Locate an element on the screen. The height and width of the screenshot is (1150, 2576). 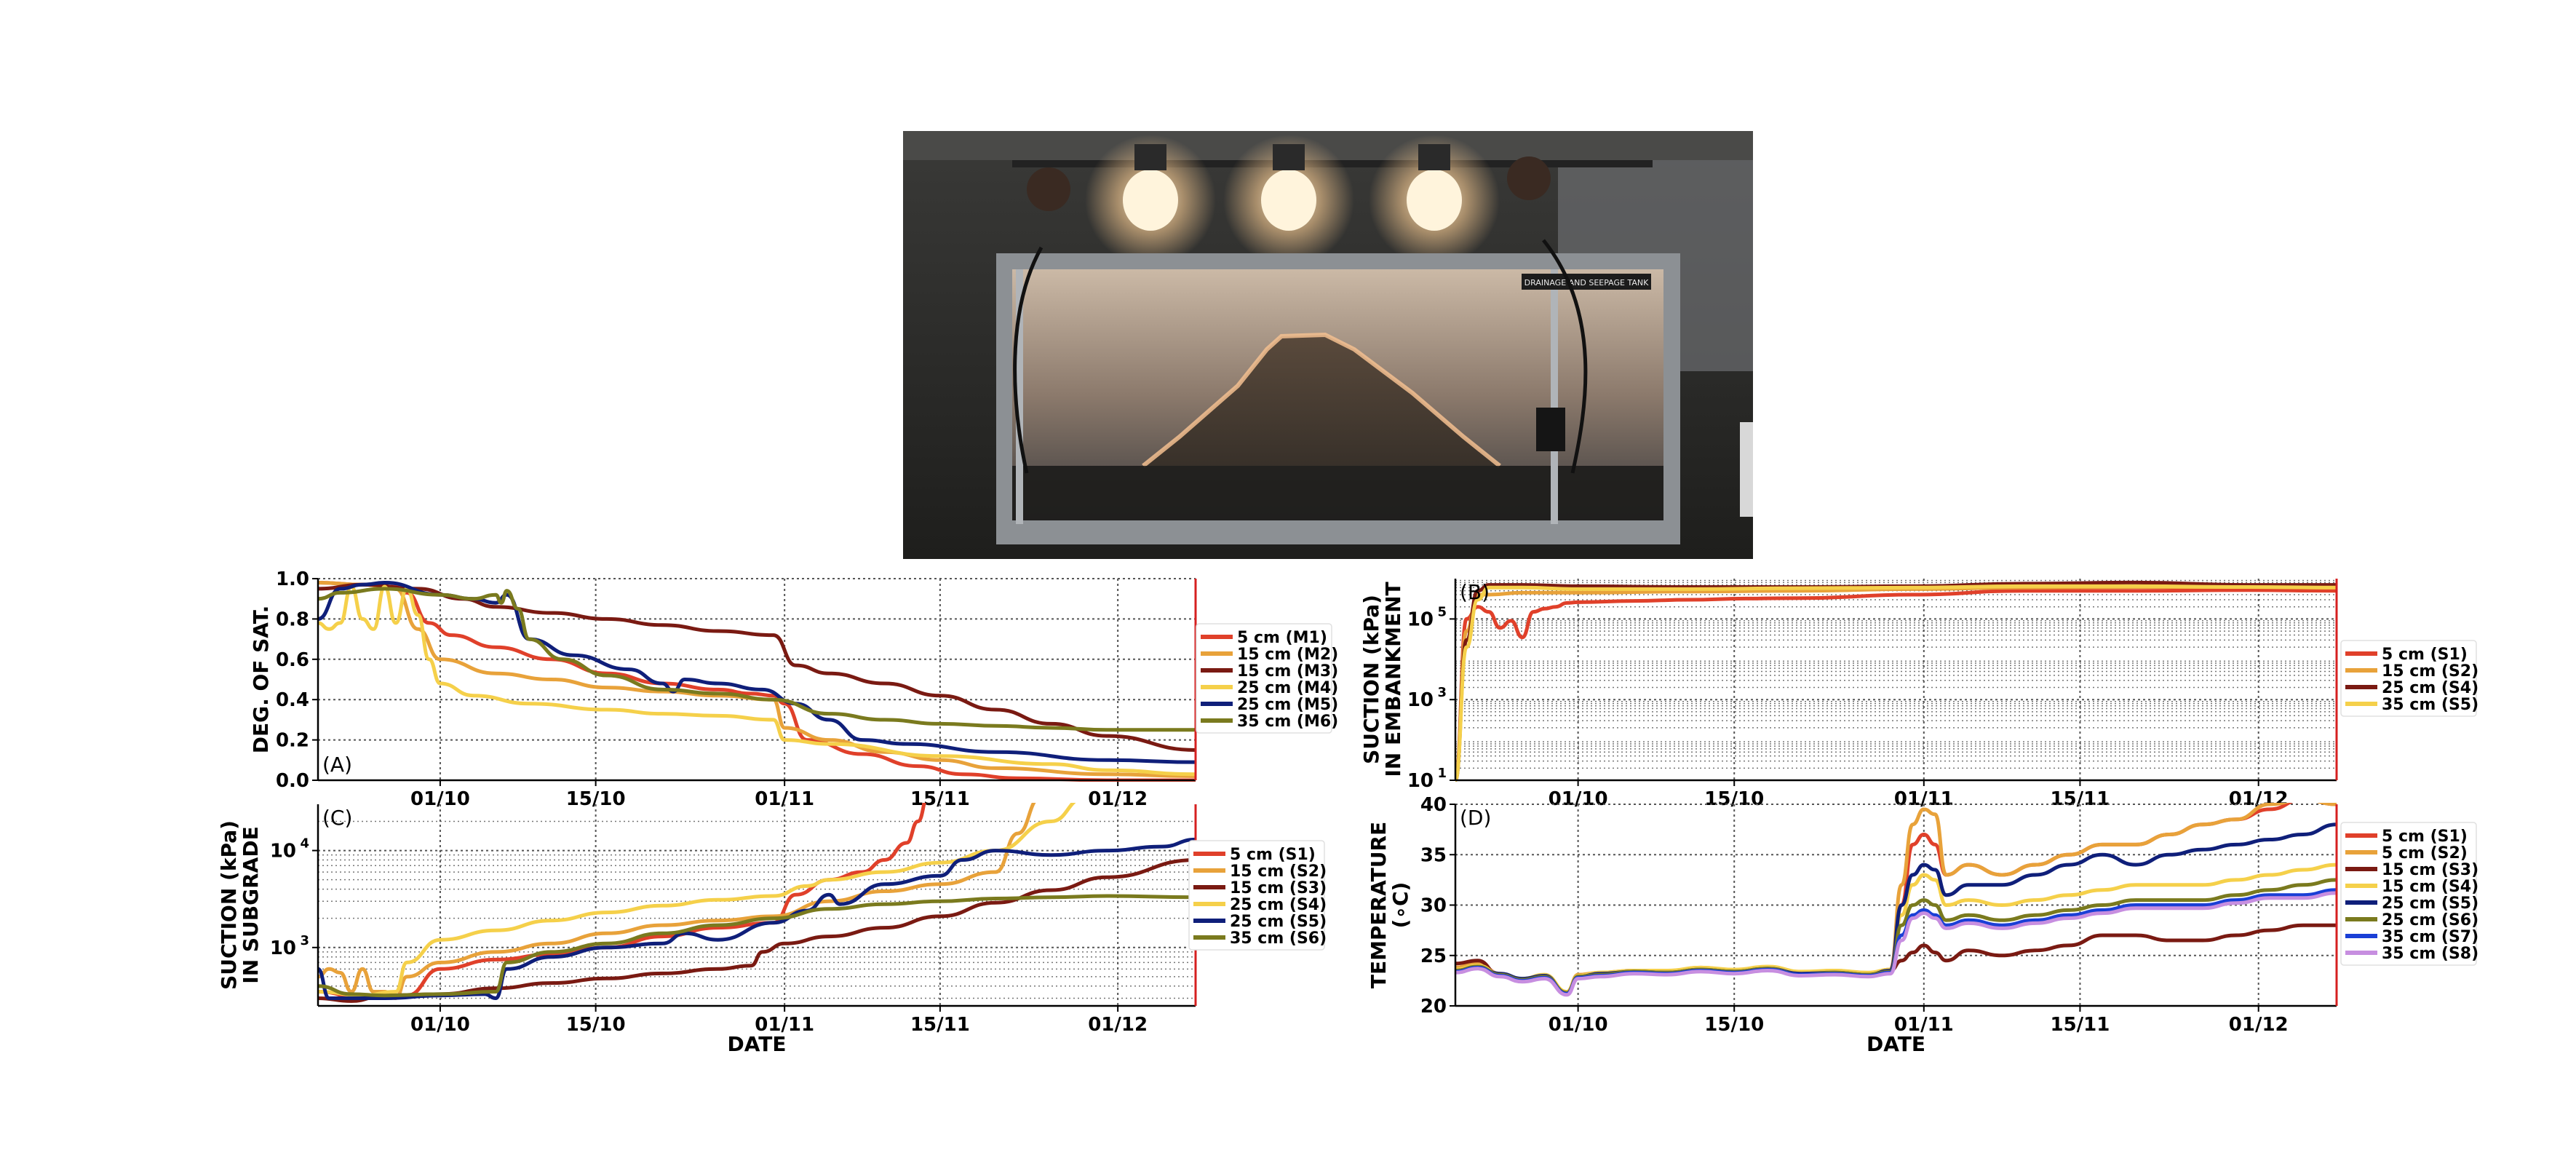
y-tick-label: 30 is located at coordinates (1433, 906).